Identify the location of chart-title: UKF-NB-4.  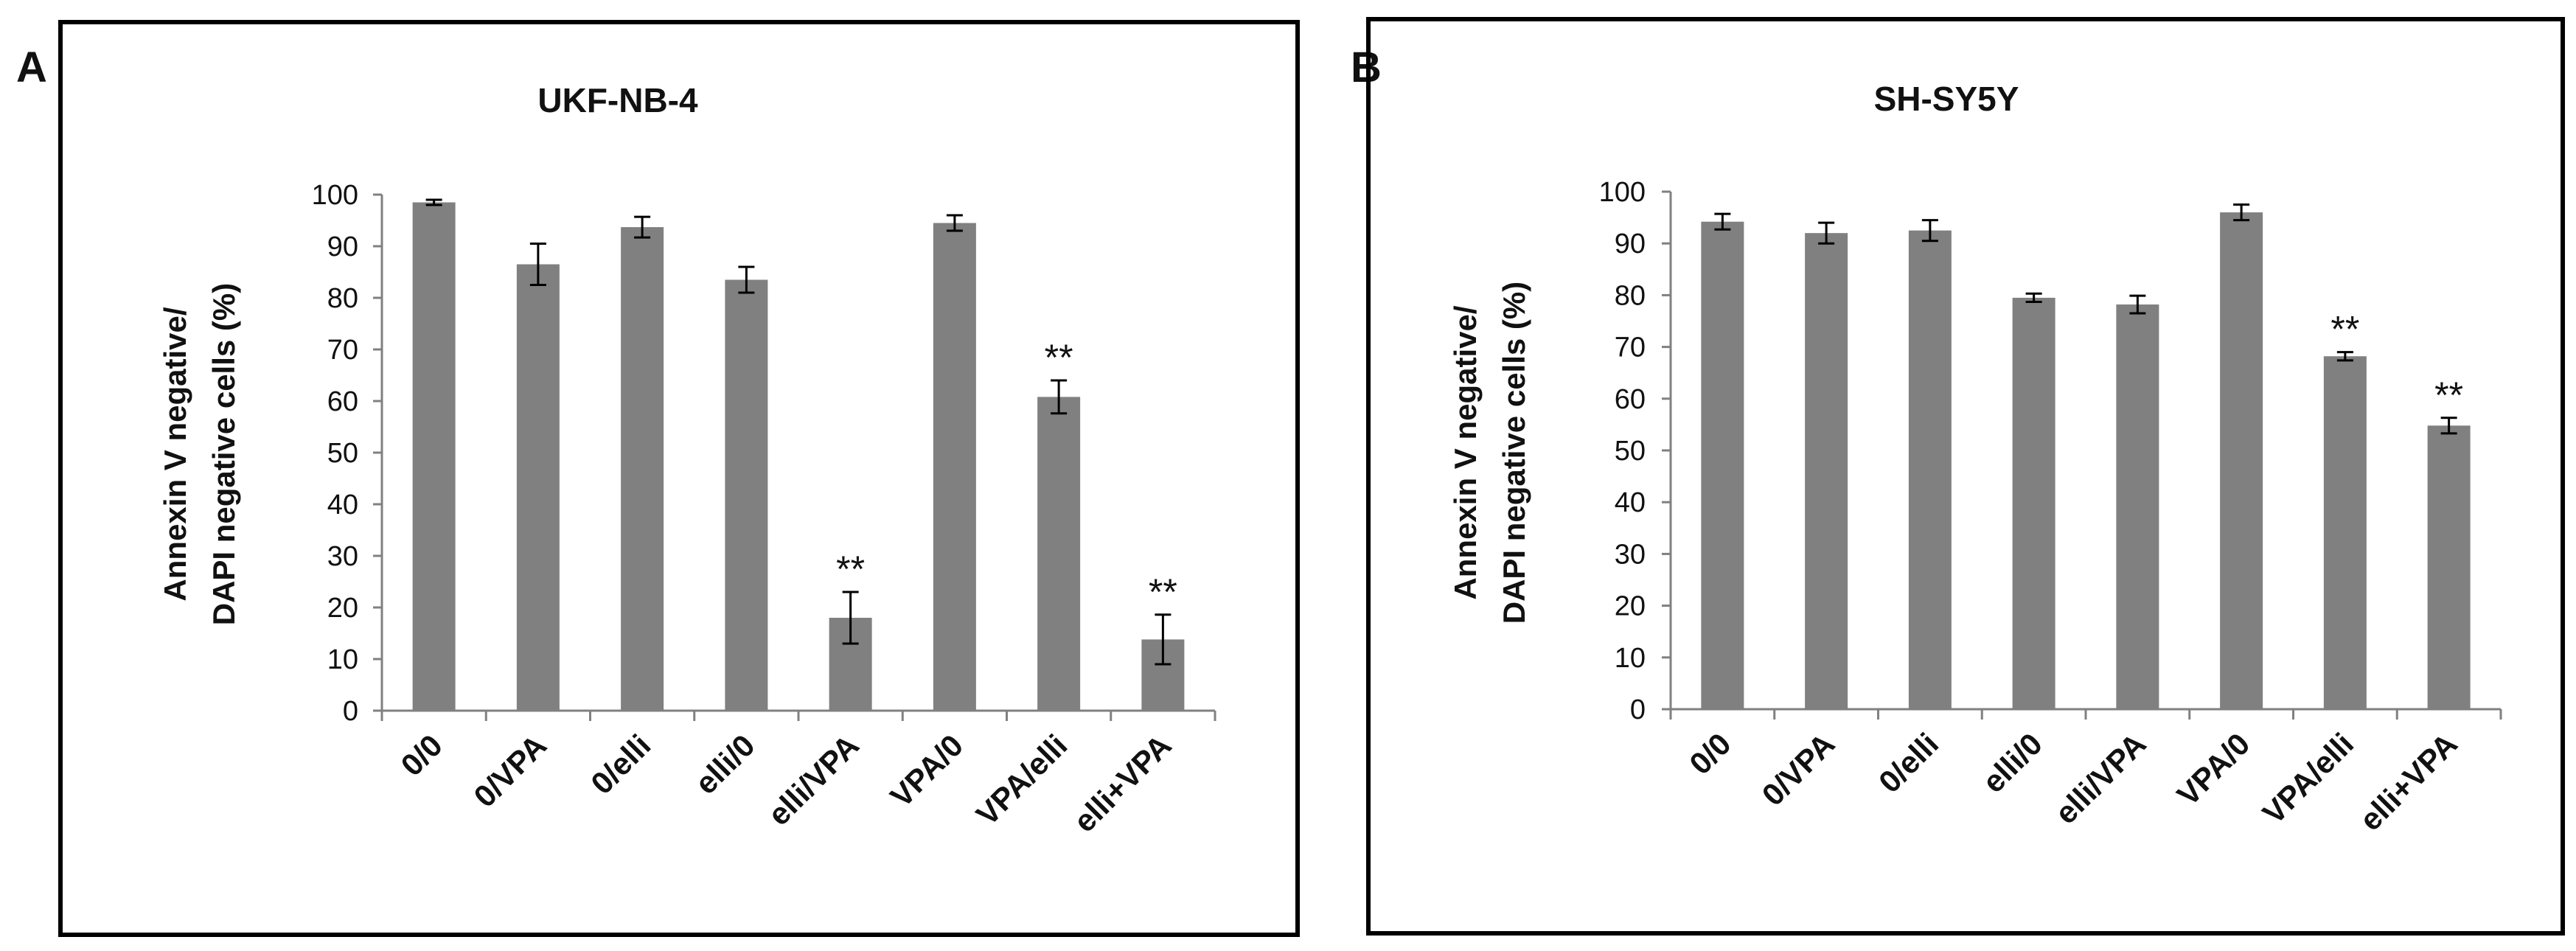
(617, 100).